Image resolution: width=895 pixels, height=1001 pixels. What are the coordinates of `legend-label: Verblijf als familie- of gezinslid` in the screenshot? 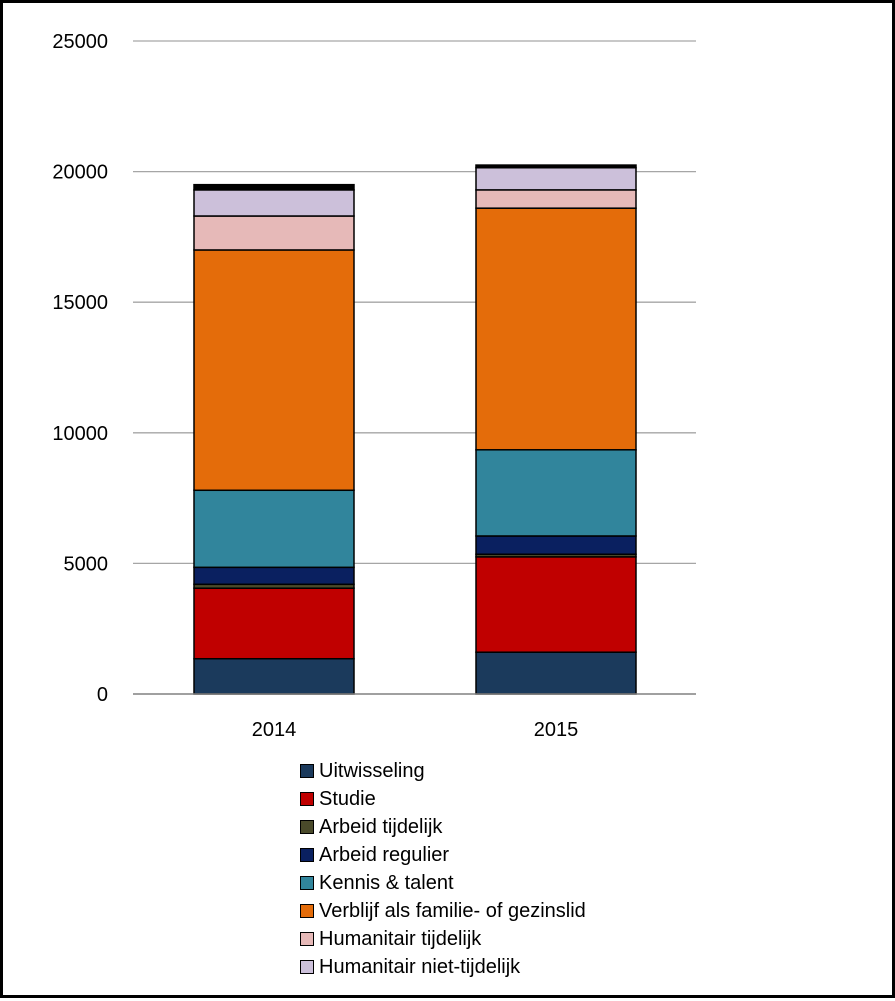 It's located at (452, 910).